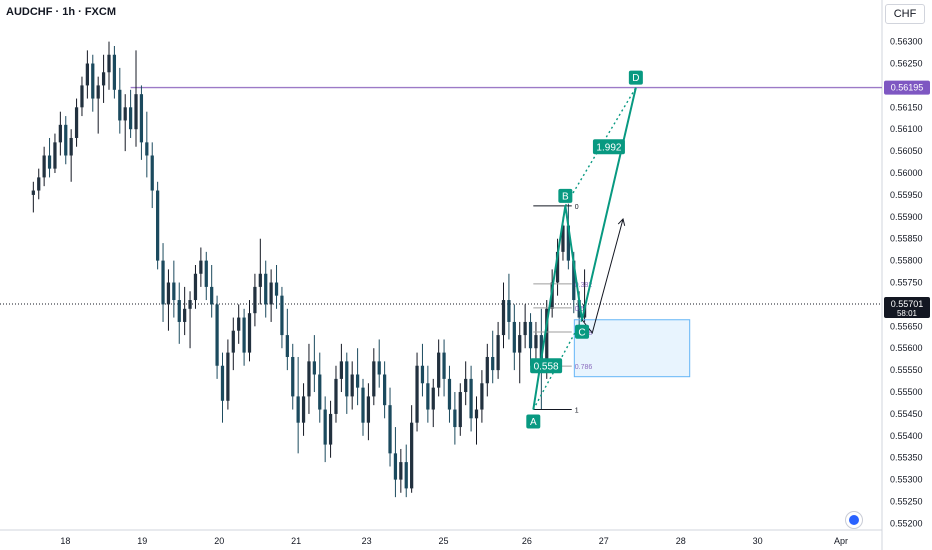 This screenshot has width=932, height=550. I want to click on point-label: C, so click(581, 332).